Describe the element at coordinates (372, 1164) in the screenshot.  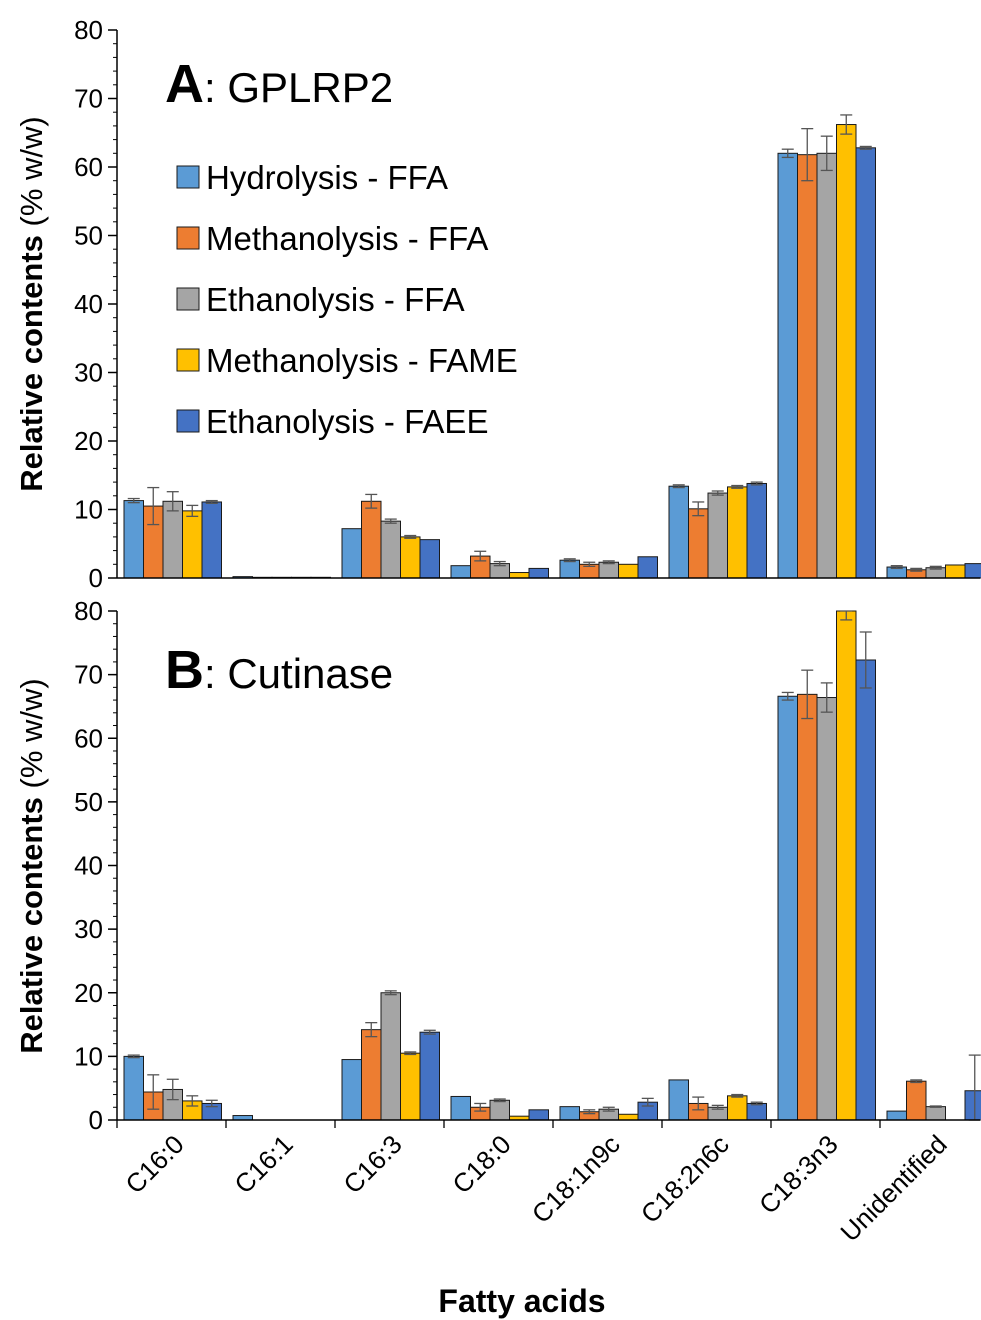
I see `x-tick-label: C16:3` at that location.